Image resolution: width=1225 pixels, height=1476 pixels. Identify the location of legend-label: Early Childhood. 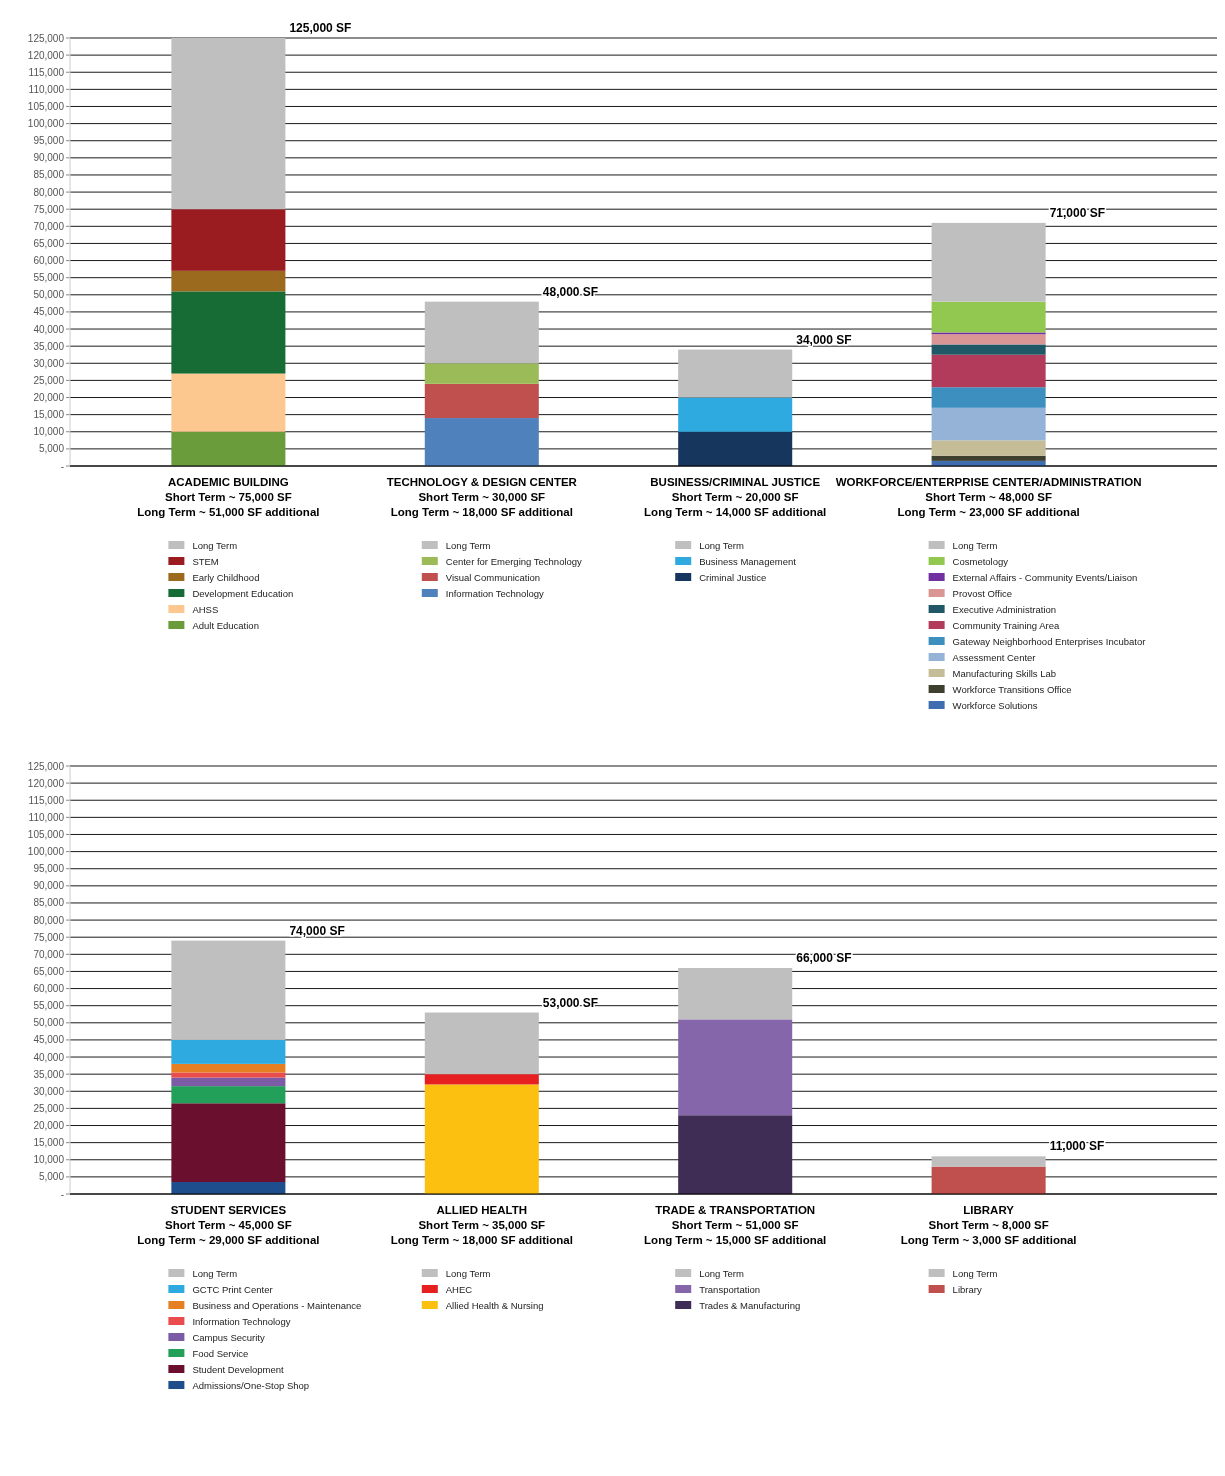
(226, 577).